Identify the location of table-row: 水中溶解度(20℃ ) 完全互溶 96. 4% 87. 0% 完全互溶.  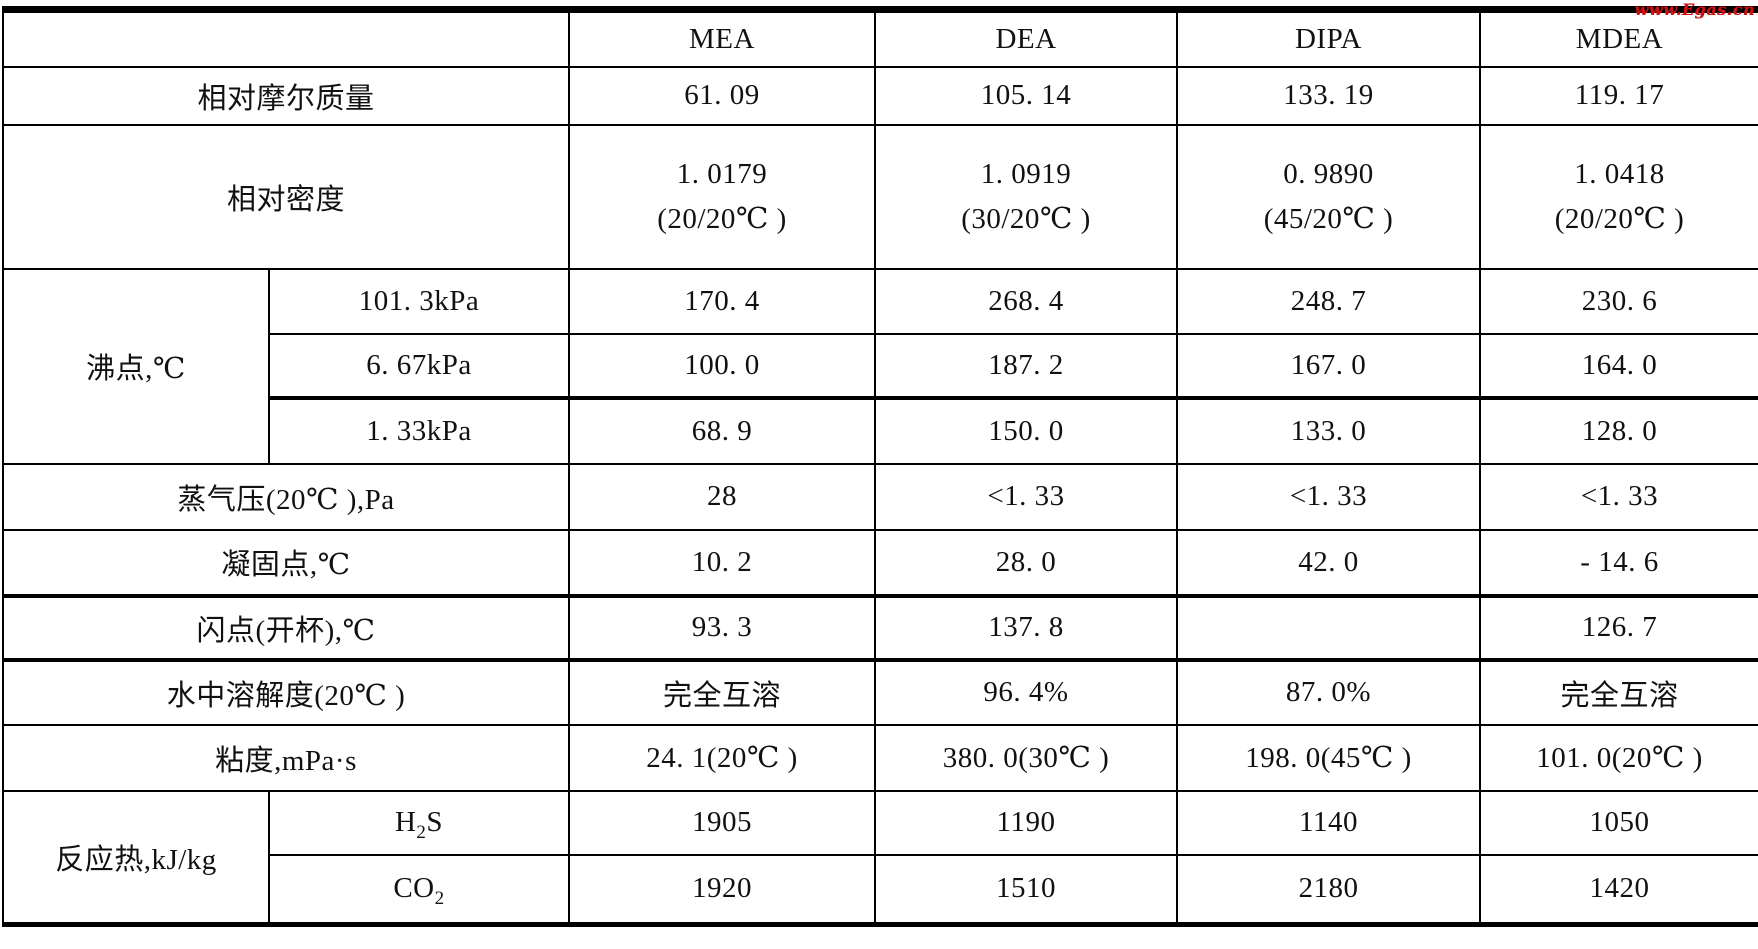
(880, 692).